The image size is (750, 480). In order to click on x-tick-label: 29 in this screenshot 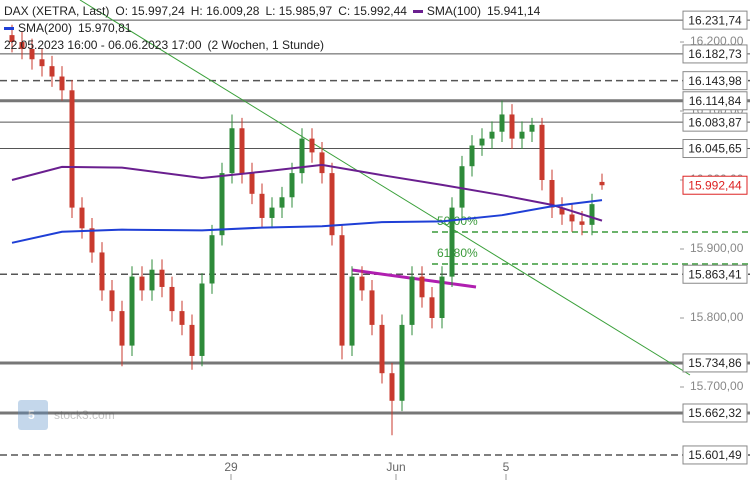, I will do `click(231, 467)`.